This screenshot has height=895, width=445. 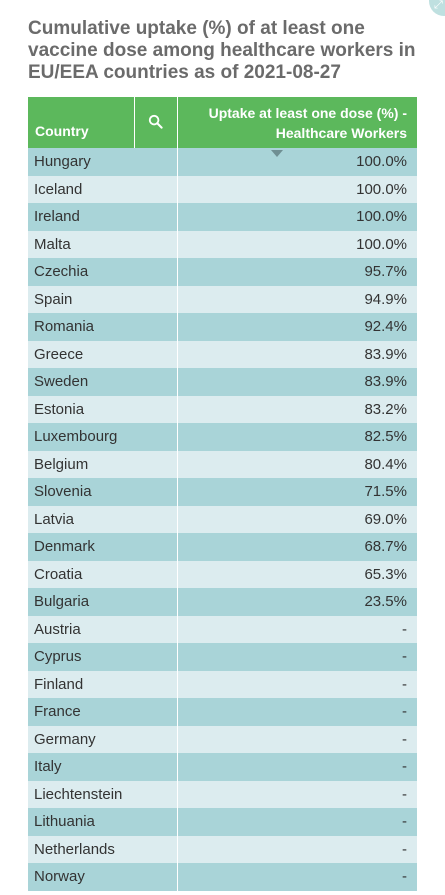 I want to click on table-row: Romania 92.4%, so click(x=222, y=327).